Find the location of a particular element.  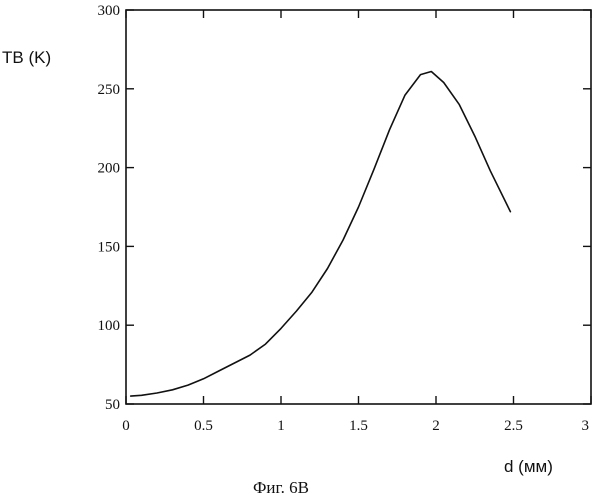

x-tick-label: 1 is located at coordinates (281, 426).